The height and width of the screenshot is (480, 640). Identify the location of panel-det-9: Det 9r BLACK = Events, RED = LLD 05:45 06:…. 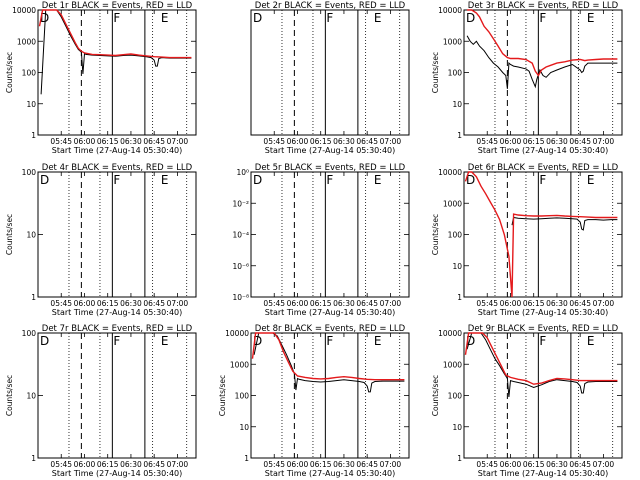
(527, 401).